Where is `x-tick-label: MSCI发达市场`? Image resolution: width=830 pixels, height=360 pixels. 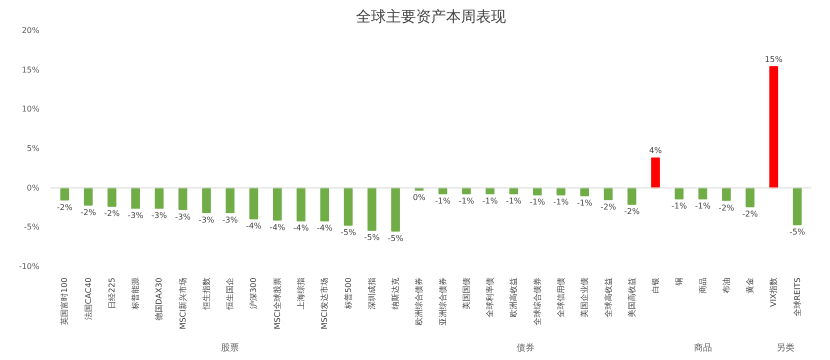 x-tick-label: MSCI发达市场 is located at coordinates (325, 303).